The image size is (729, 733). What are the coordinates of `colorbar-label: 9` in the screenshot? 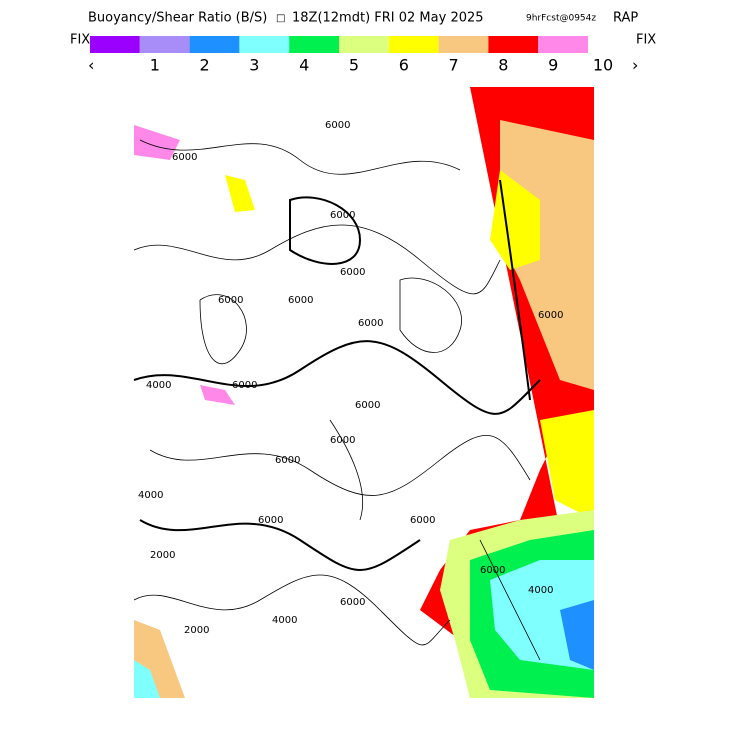 It's located at (553, 65).